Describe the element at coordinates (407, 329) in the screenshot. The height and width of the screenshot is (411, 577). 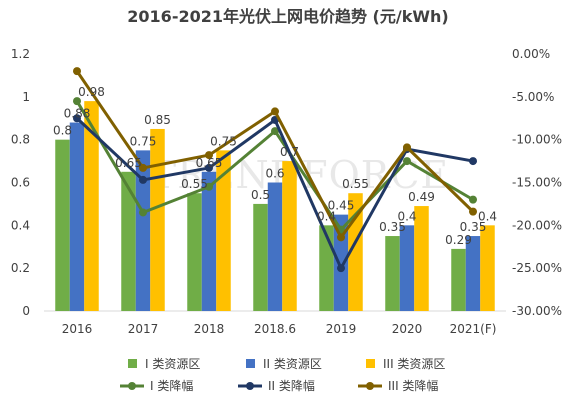
I see `x-tick-label: 2020` at that location.